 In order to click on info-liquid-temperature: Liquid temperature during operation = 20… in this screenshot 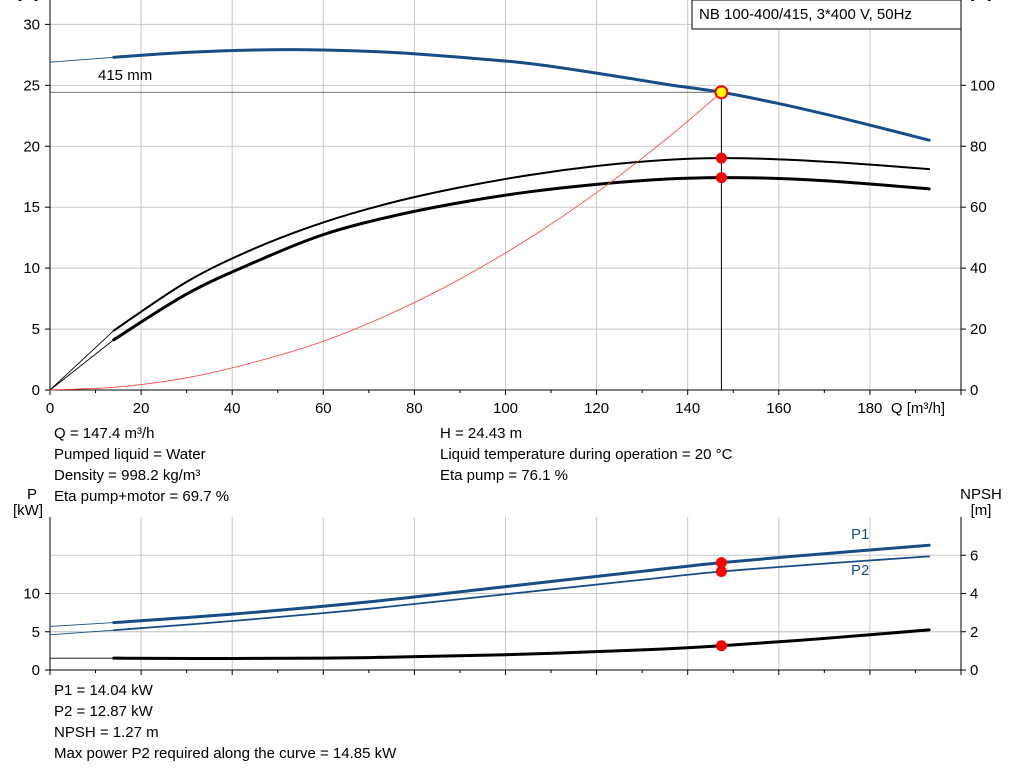, I will do `click(586, 454)`.